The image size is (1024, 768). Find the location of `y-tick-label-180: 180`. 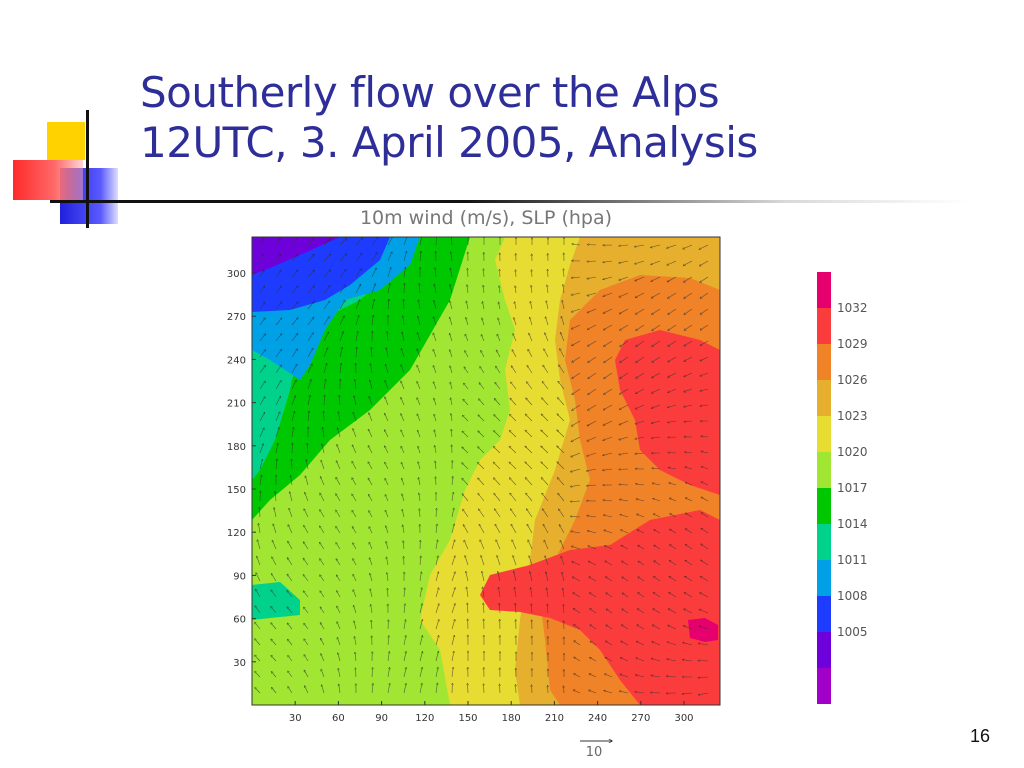

y-tick-label-180: 180 is located at coordinates (236, 447).